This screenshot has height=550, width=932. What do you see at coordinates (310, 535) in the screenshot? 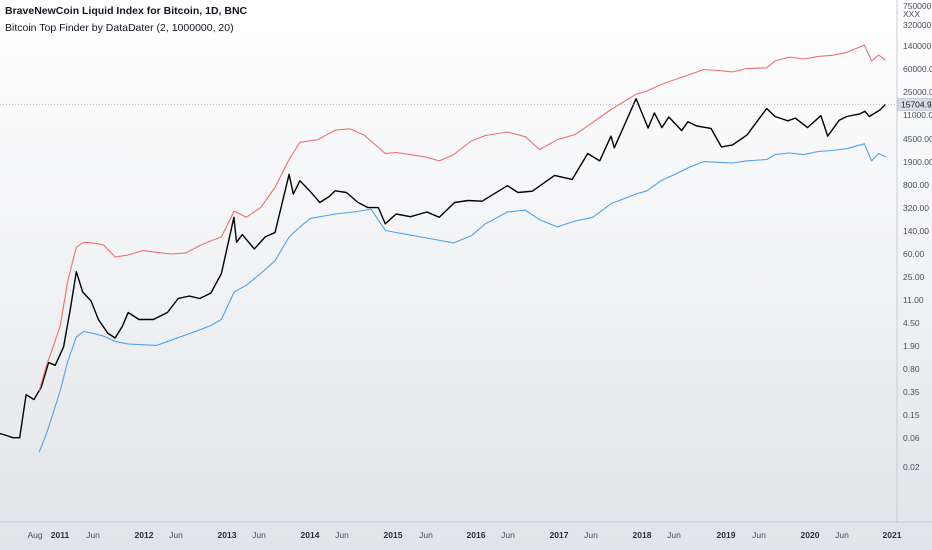
I see `x-tick-year: 2014` at bounding box center [310, 535].